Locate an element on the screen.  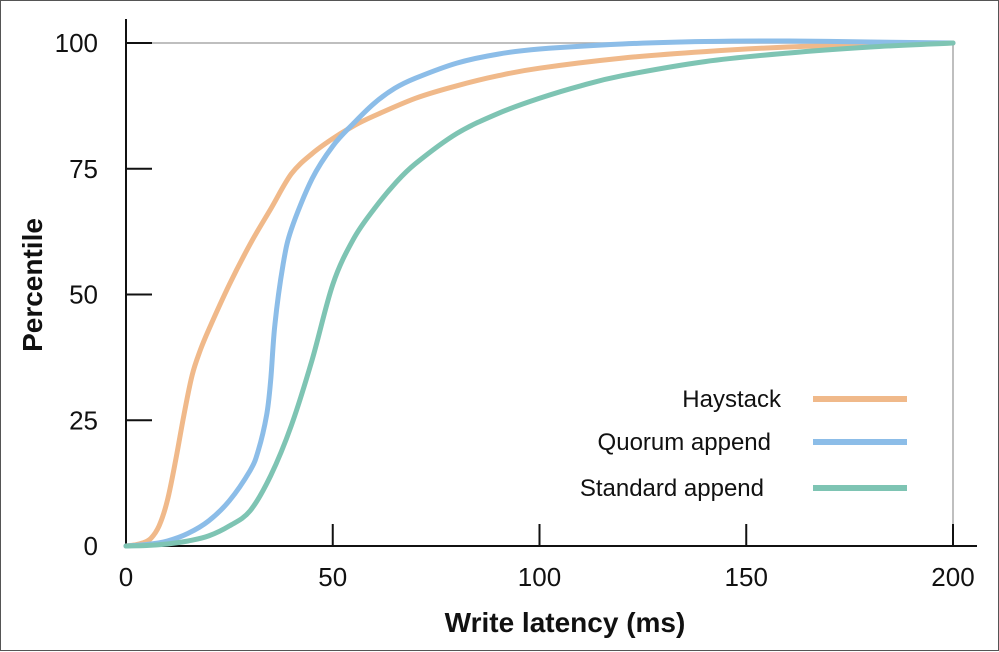
y-tick-label: 25 is located at coordinates (83, 420).